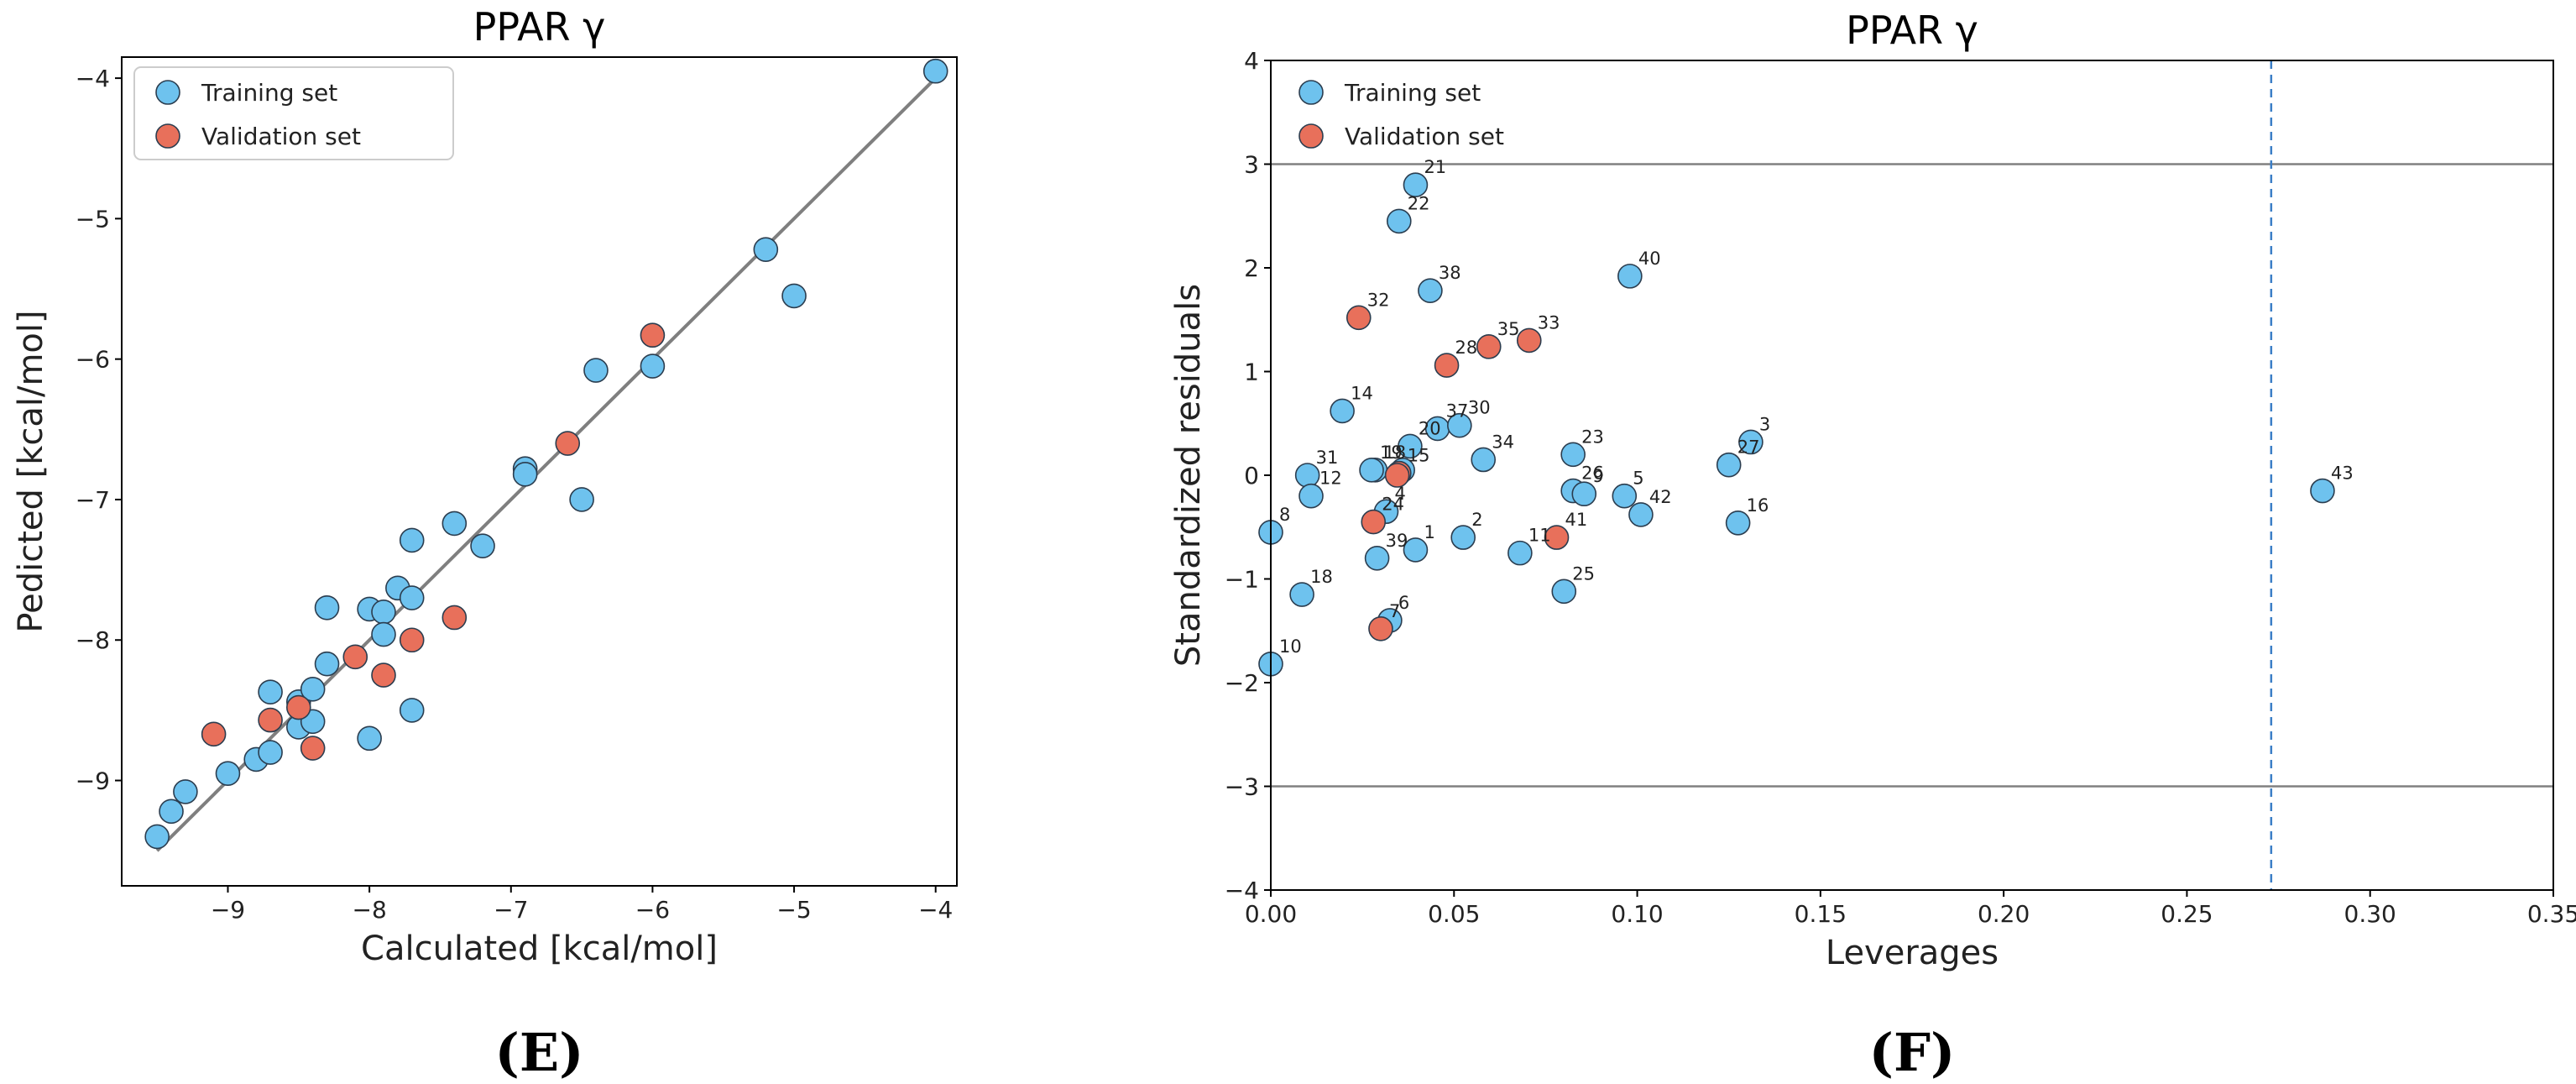 This screenshot has height=1084, width=2576. What do you see at coordinates (1597, 476) in the screenshot?
I see `point-label: 9` at bounding box center [1597, 476].